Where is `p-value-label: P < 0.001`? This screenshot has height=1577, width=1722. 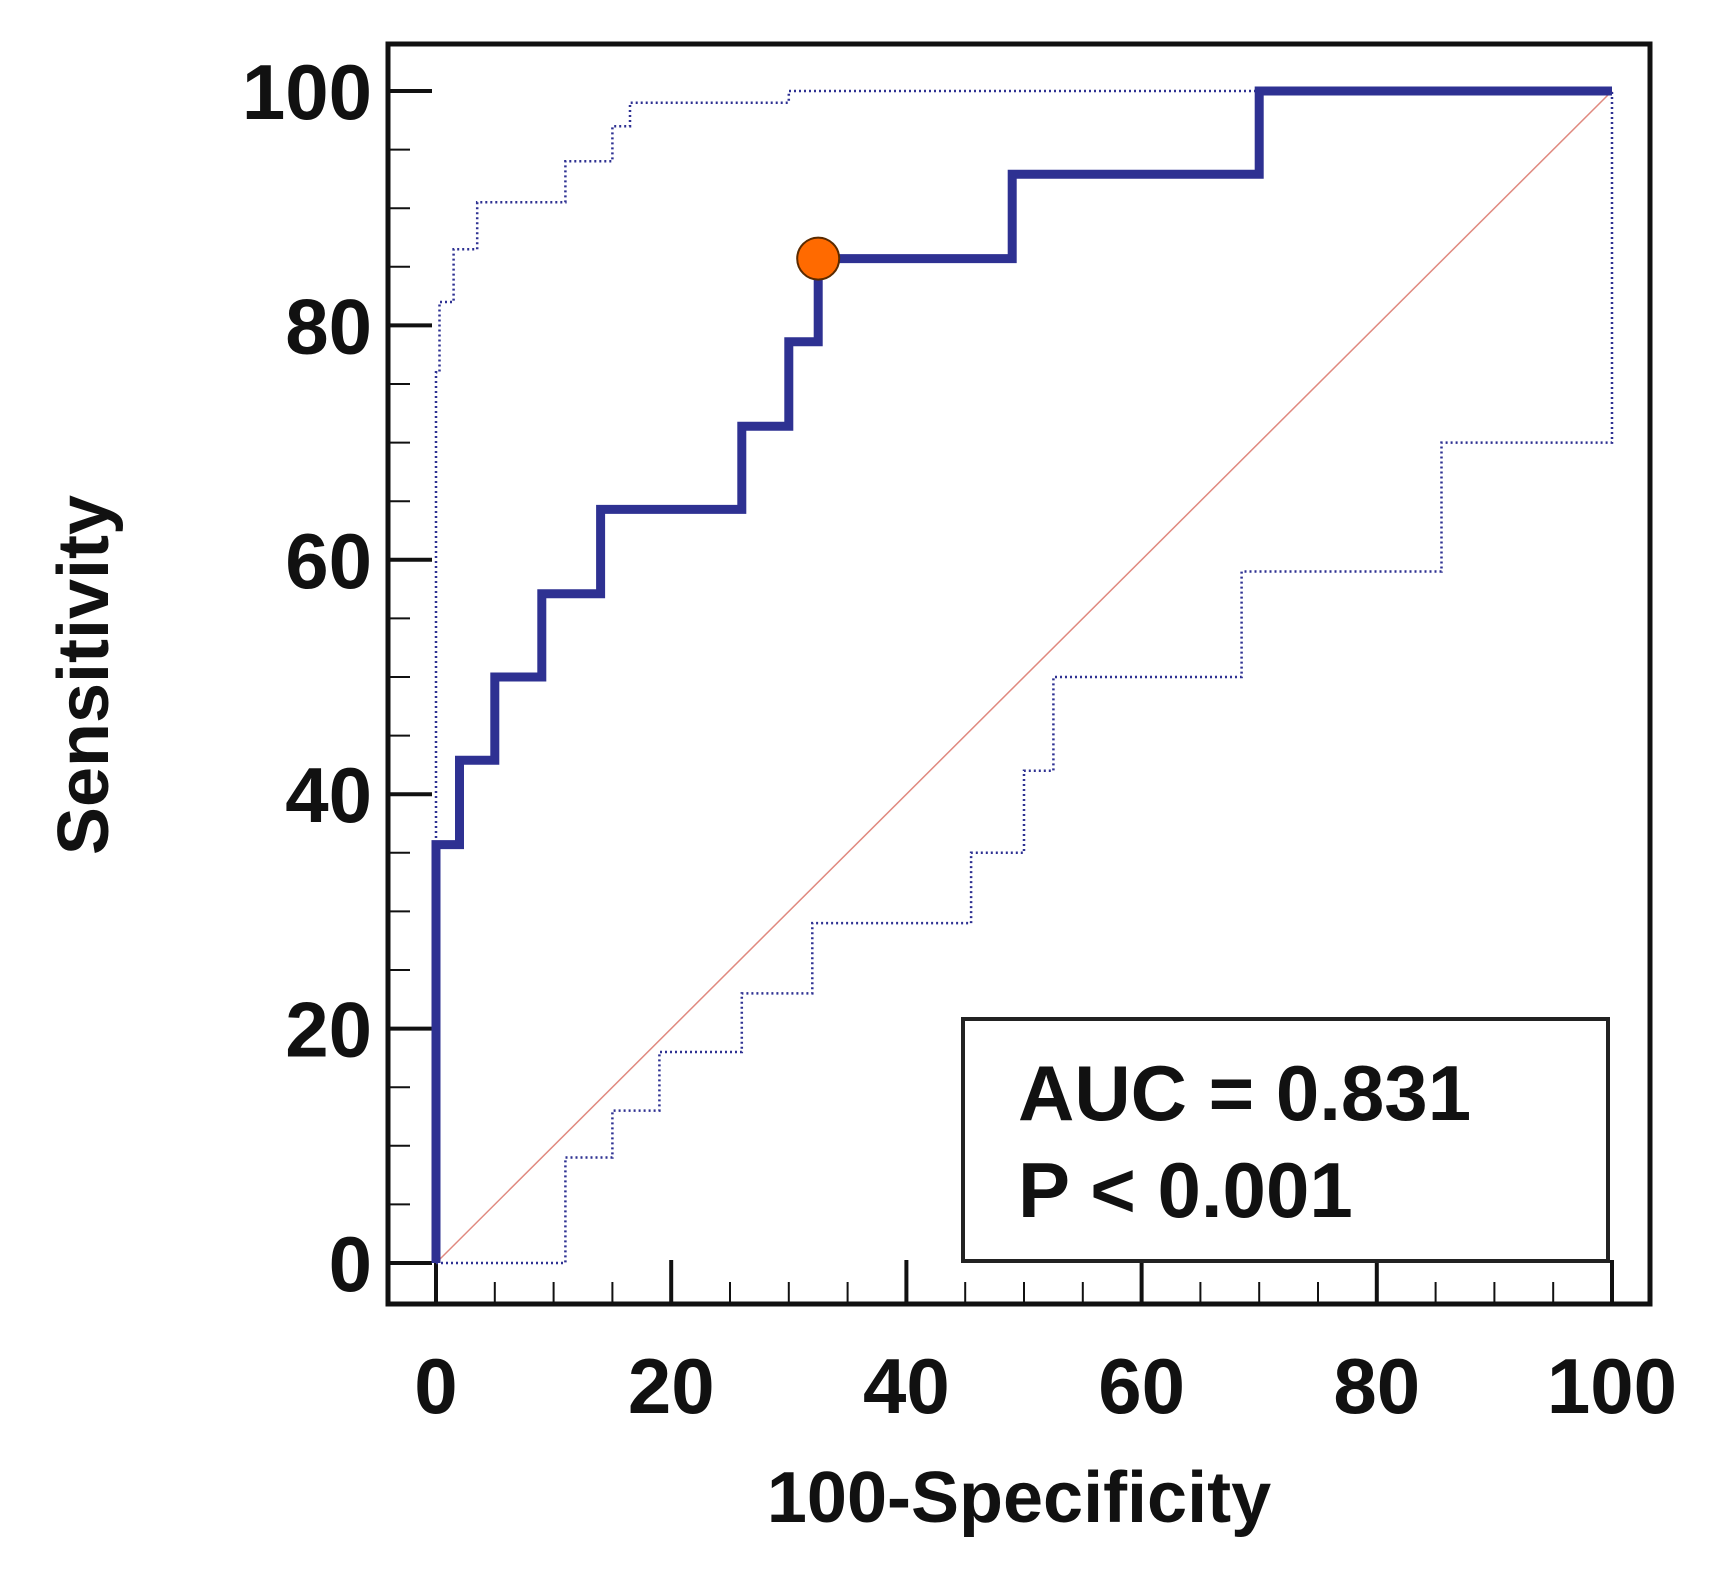 p-value-label: P < 0.001 is located at coordinates (1185, 1190).